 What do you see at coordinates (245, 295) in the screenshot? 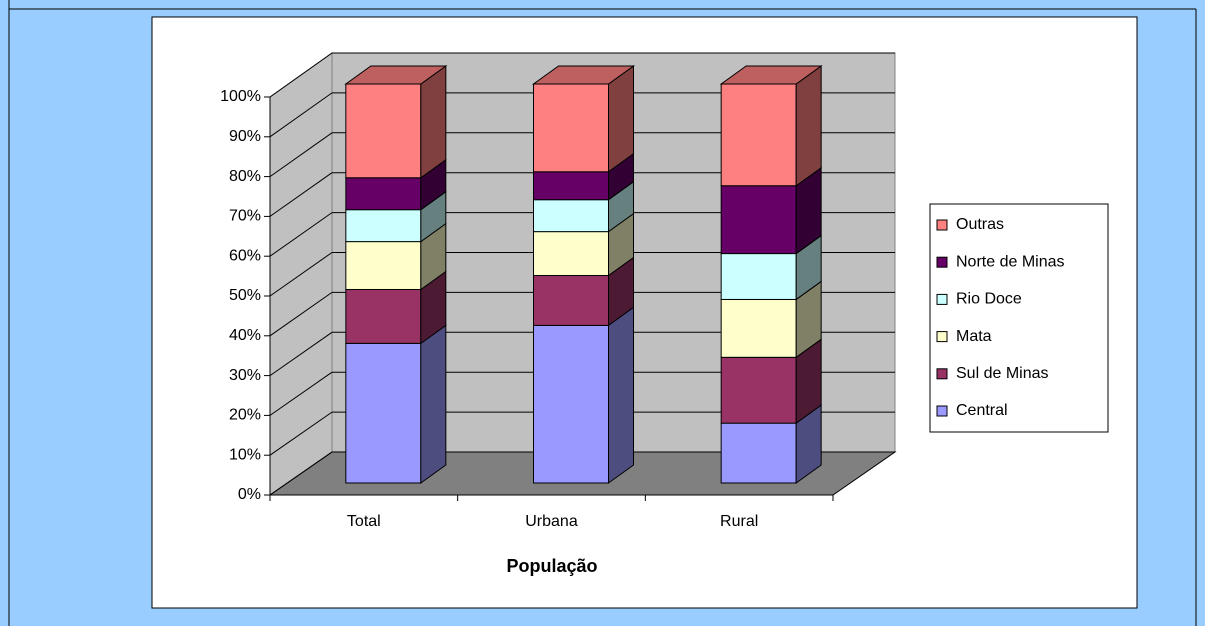
I see `y-tick-label: 50%` at bounding box center [245, 295].